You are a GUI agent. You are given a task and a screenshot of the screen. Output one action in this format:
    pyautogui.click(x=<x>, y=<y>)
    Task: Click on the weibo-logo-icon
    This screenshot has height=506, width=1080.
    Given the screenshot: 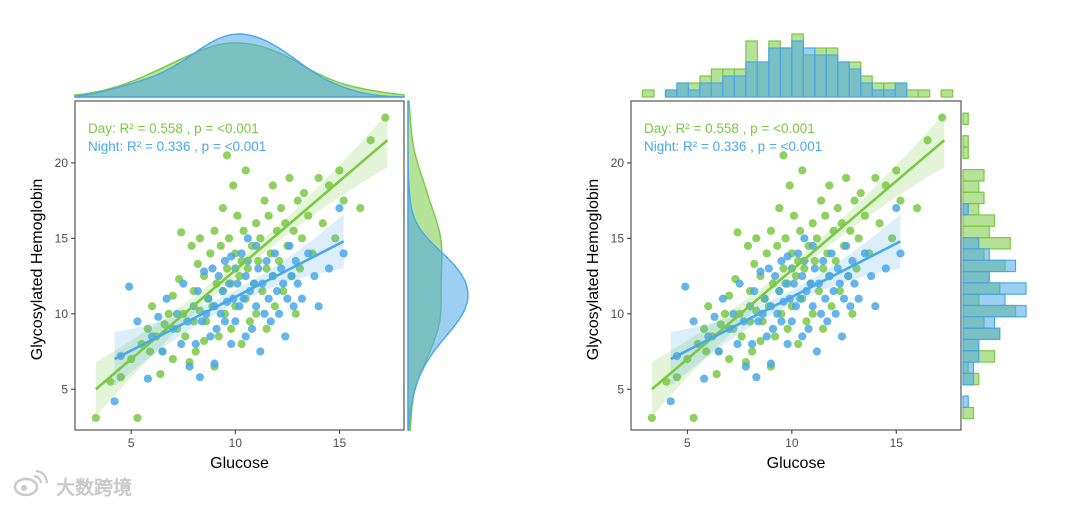 What is the action you would take?
    pyautogui.click(x=31, y=483)
    